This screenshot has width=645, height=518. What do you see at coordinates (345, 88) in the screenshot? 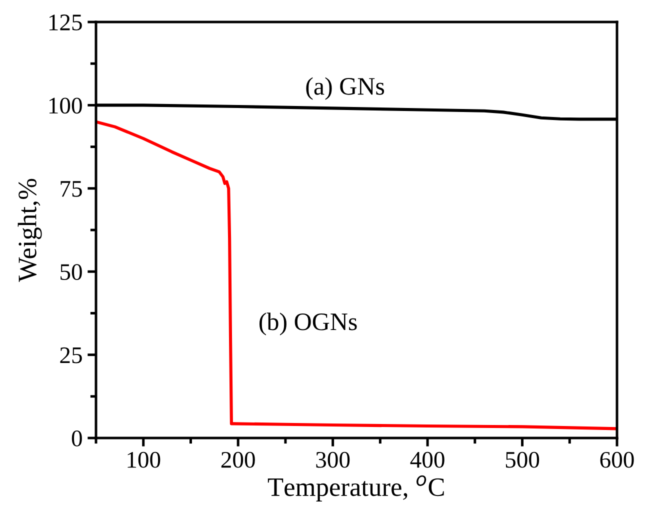
I see `annotation: (a) GNs` at bounding box center [345, 88].